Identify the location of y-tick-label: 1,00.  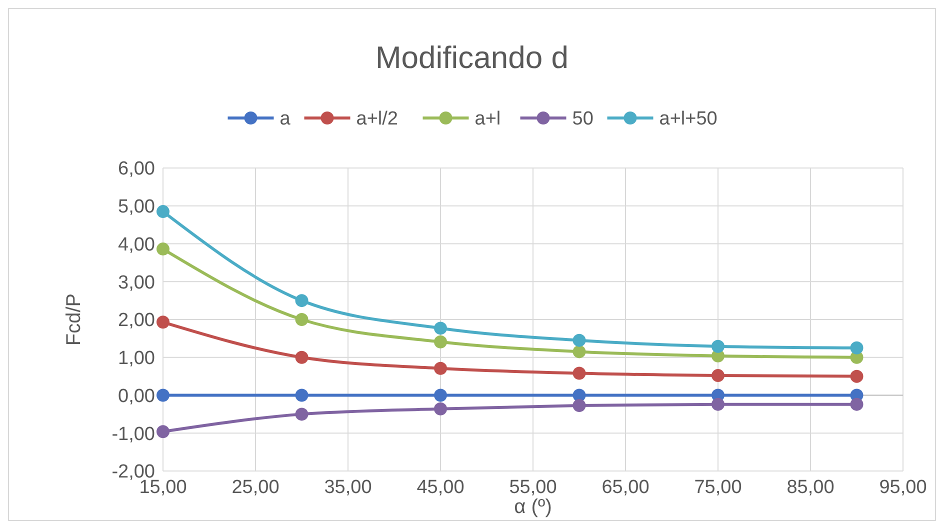
(136, 359).